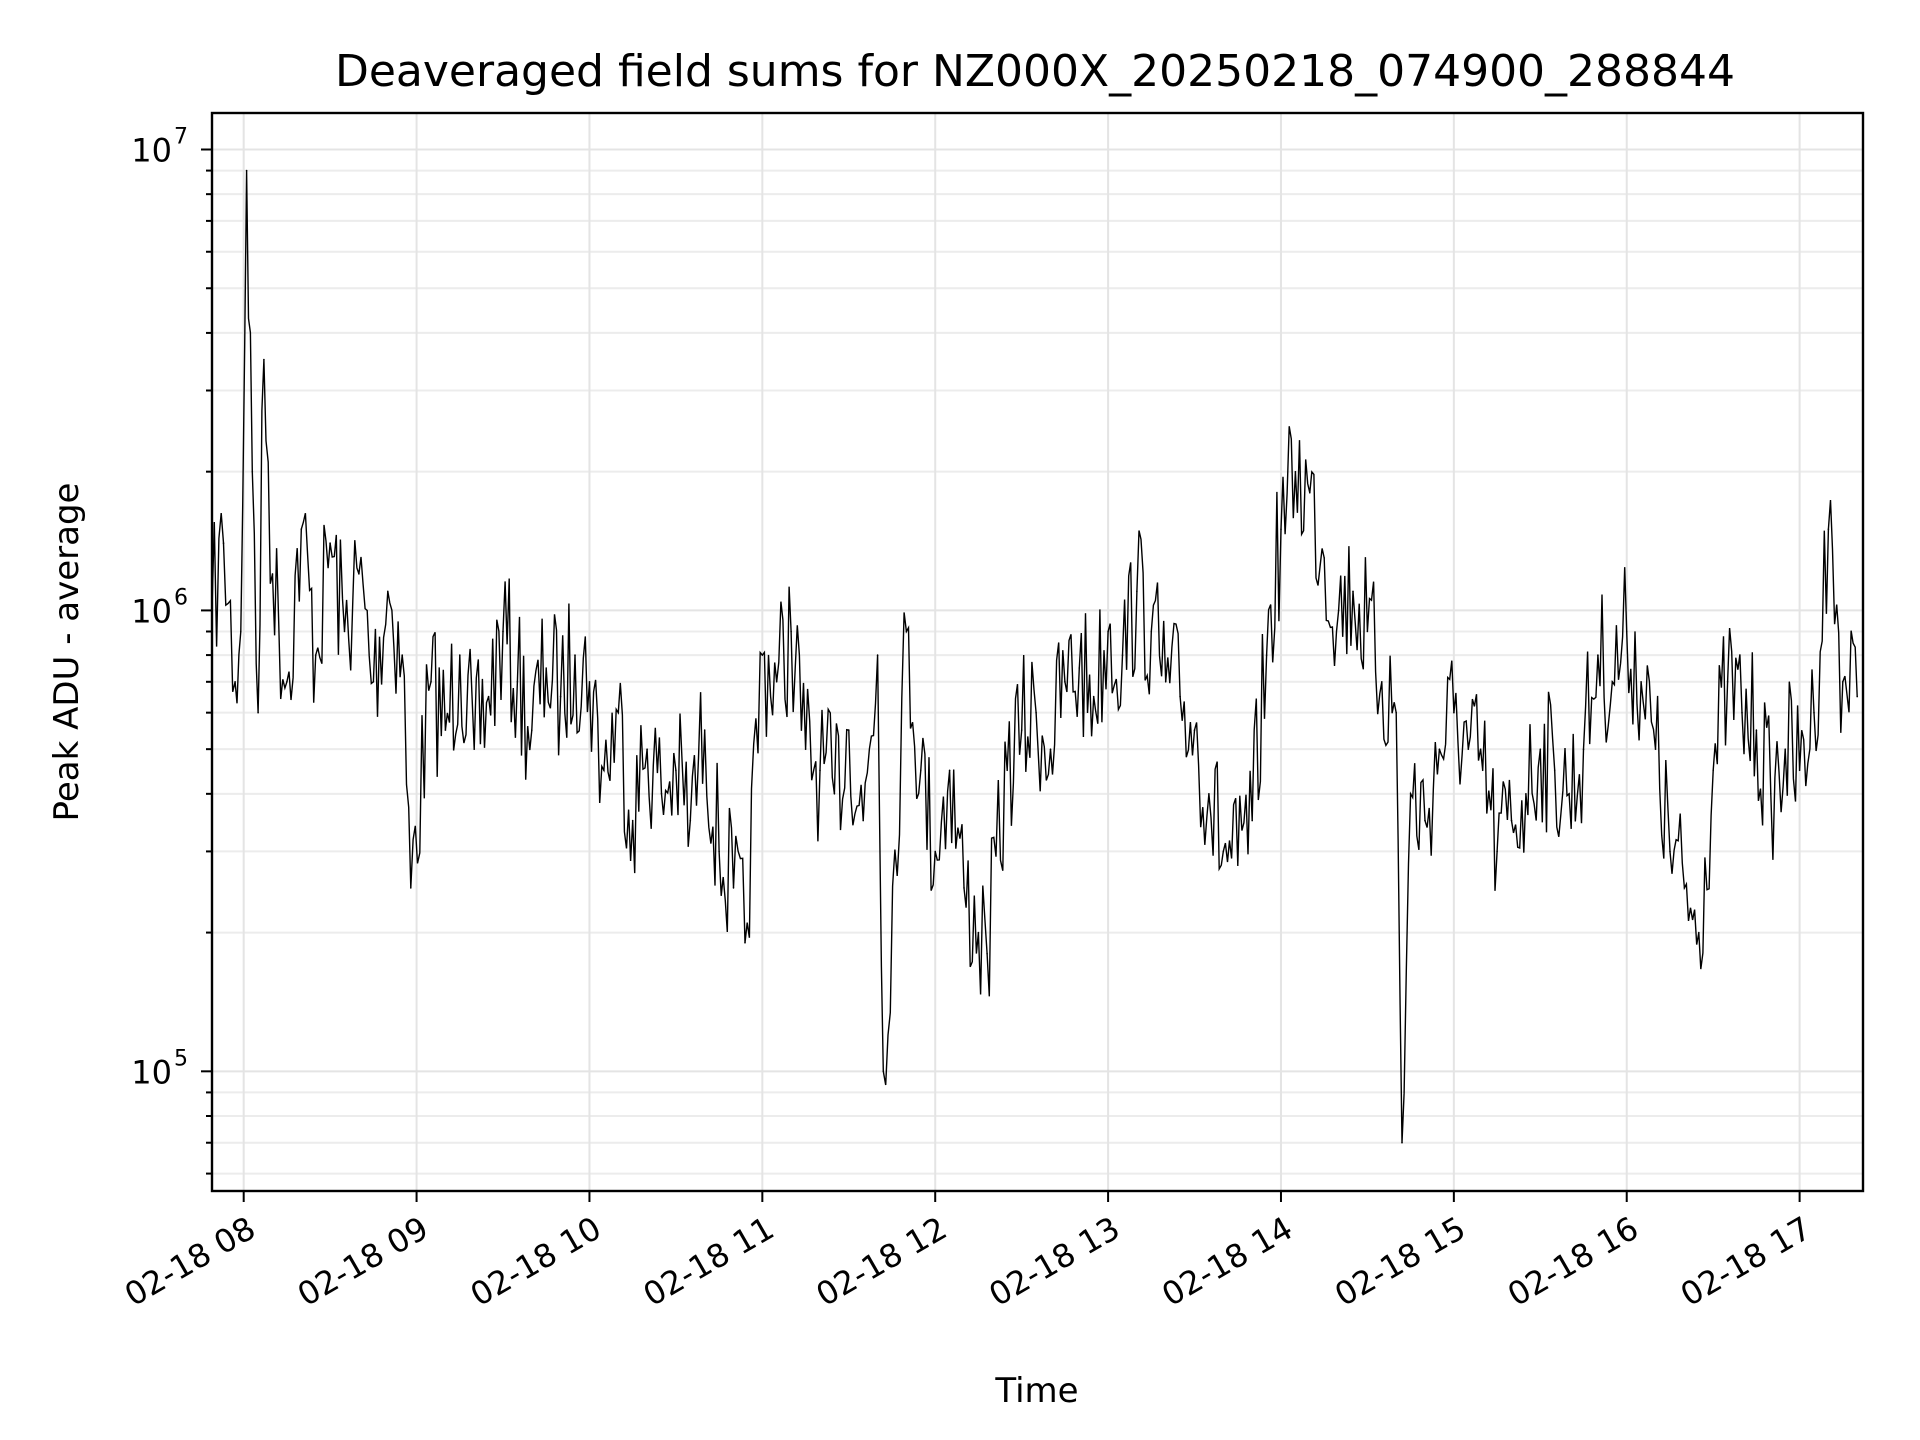  What do you see at coordinates (181, 1058) in the screenshot?
I see `y-tick-exponent: 5` at bounding box center [181, 1058].